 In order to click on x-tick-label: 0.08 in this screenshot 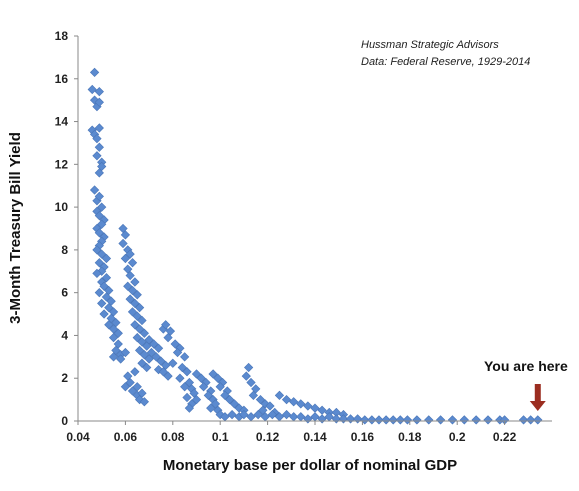, I will do `click(173, 437)`.